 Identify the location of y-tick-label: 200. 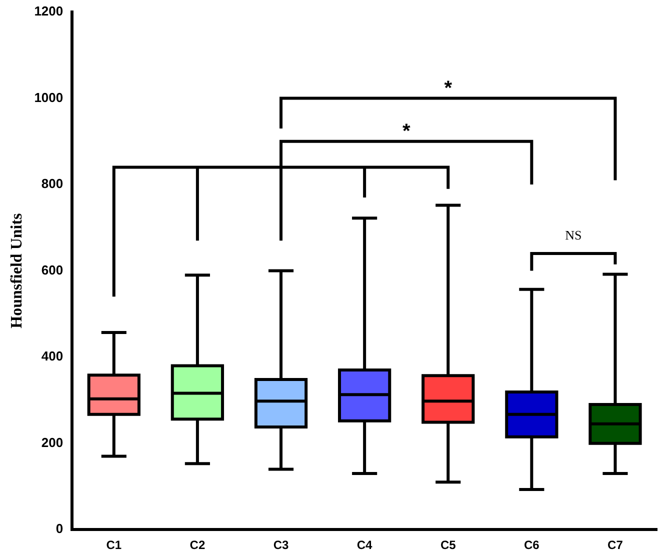
(52, 442).